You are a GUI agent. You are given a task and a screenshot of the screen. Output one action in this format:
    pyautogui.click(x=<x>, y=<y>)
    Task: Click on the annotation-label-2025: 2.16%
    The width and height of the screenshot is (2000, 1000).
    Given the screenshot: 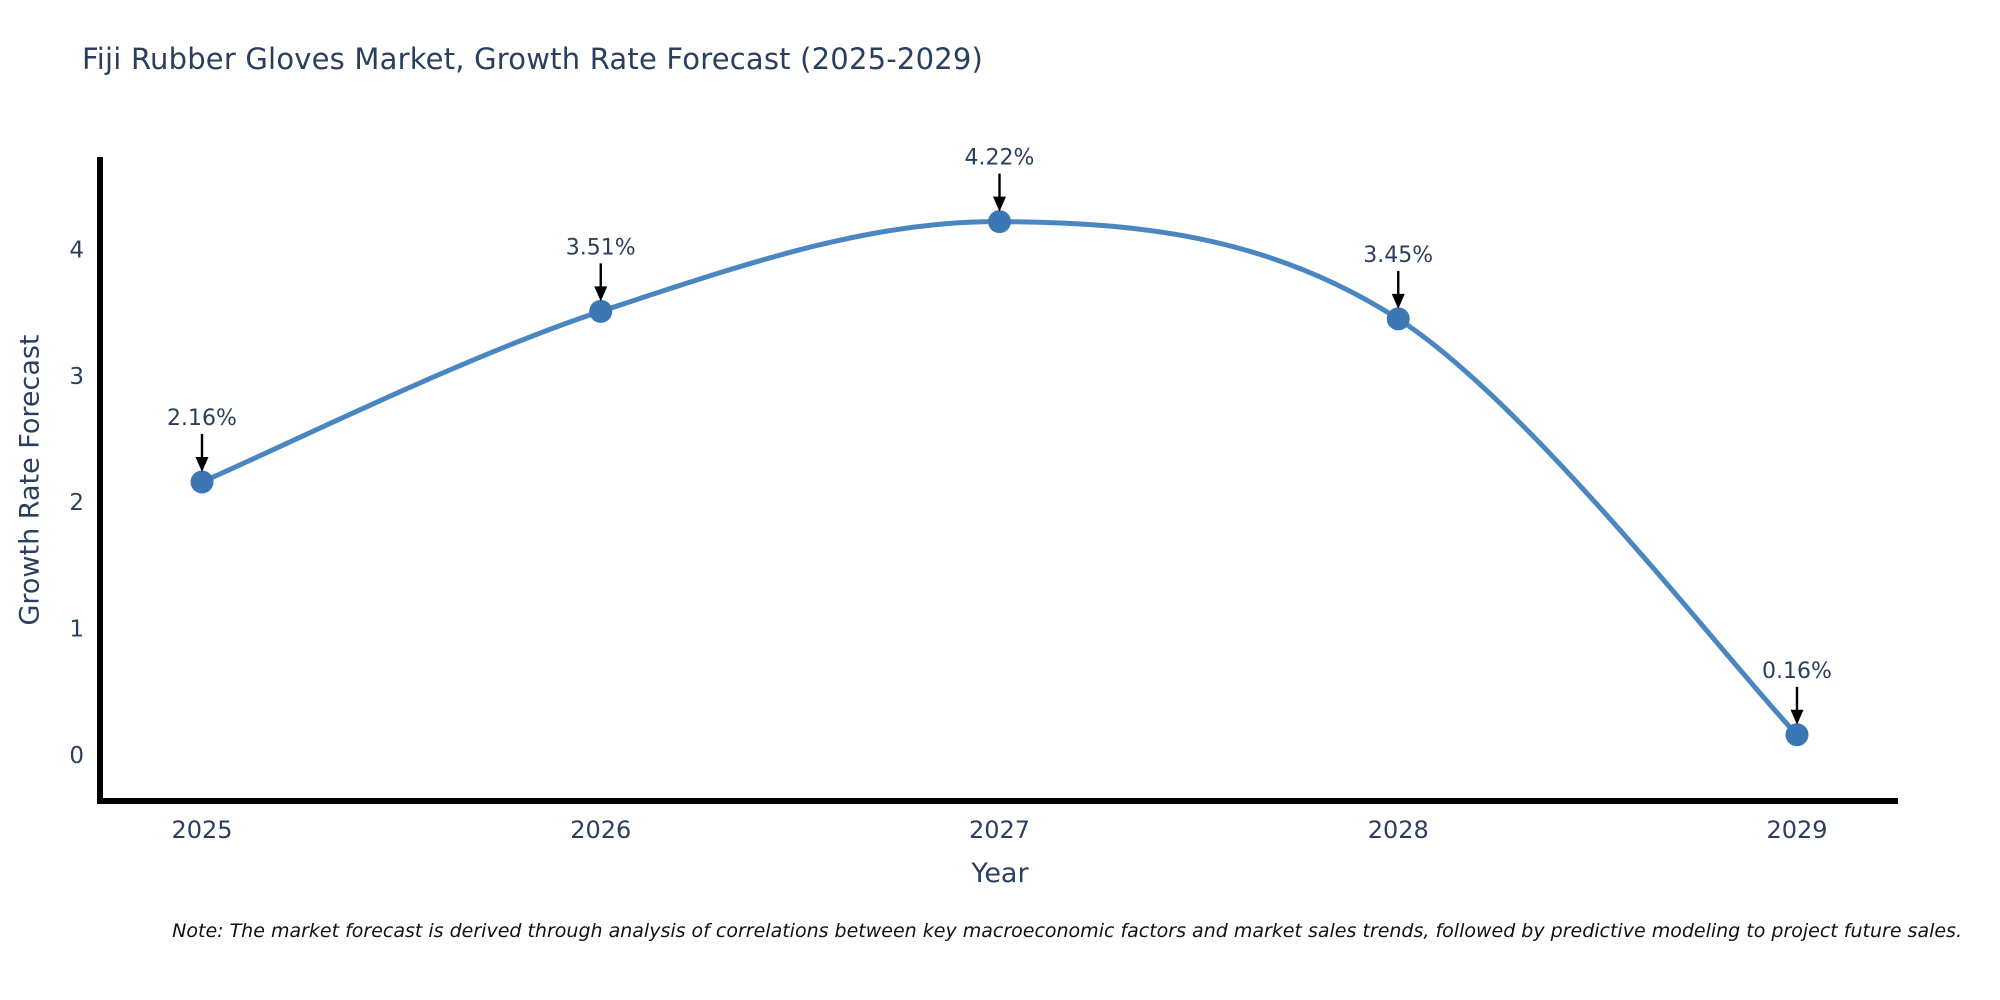 What is the action you would take?
    pyautogui.click(x=202, y=418)
    